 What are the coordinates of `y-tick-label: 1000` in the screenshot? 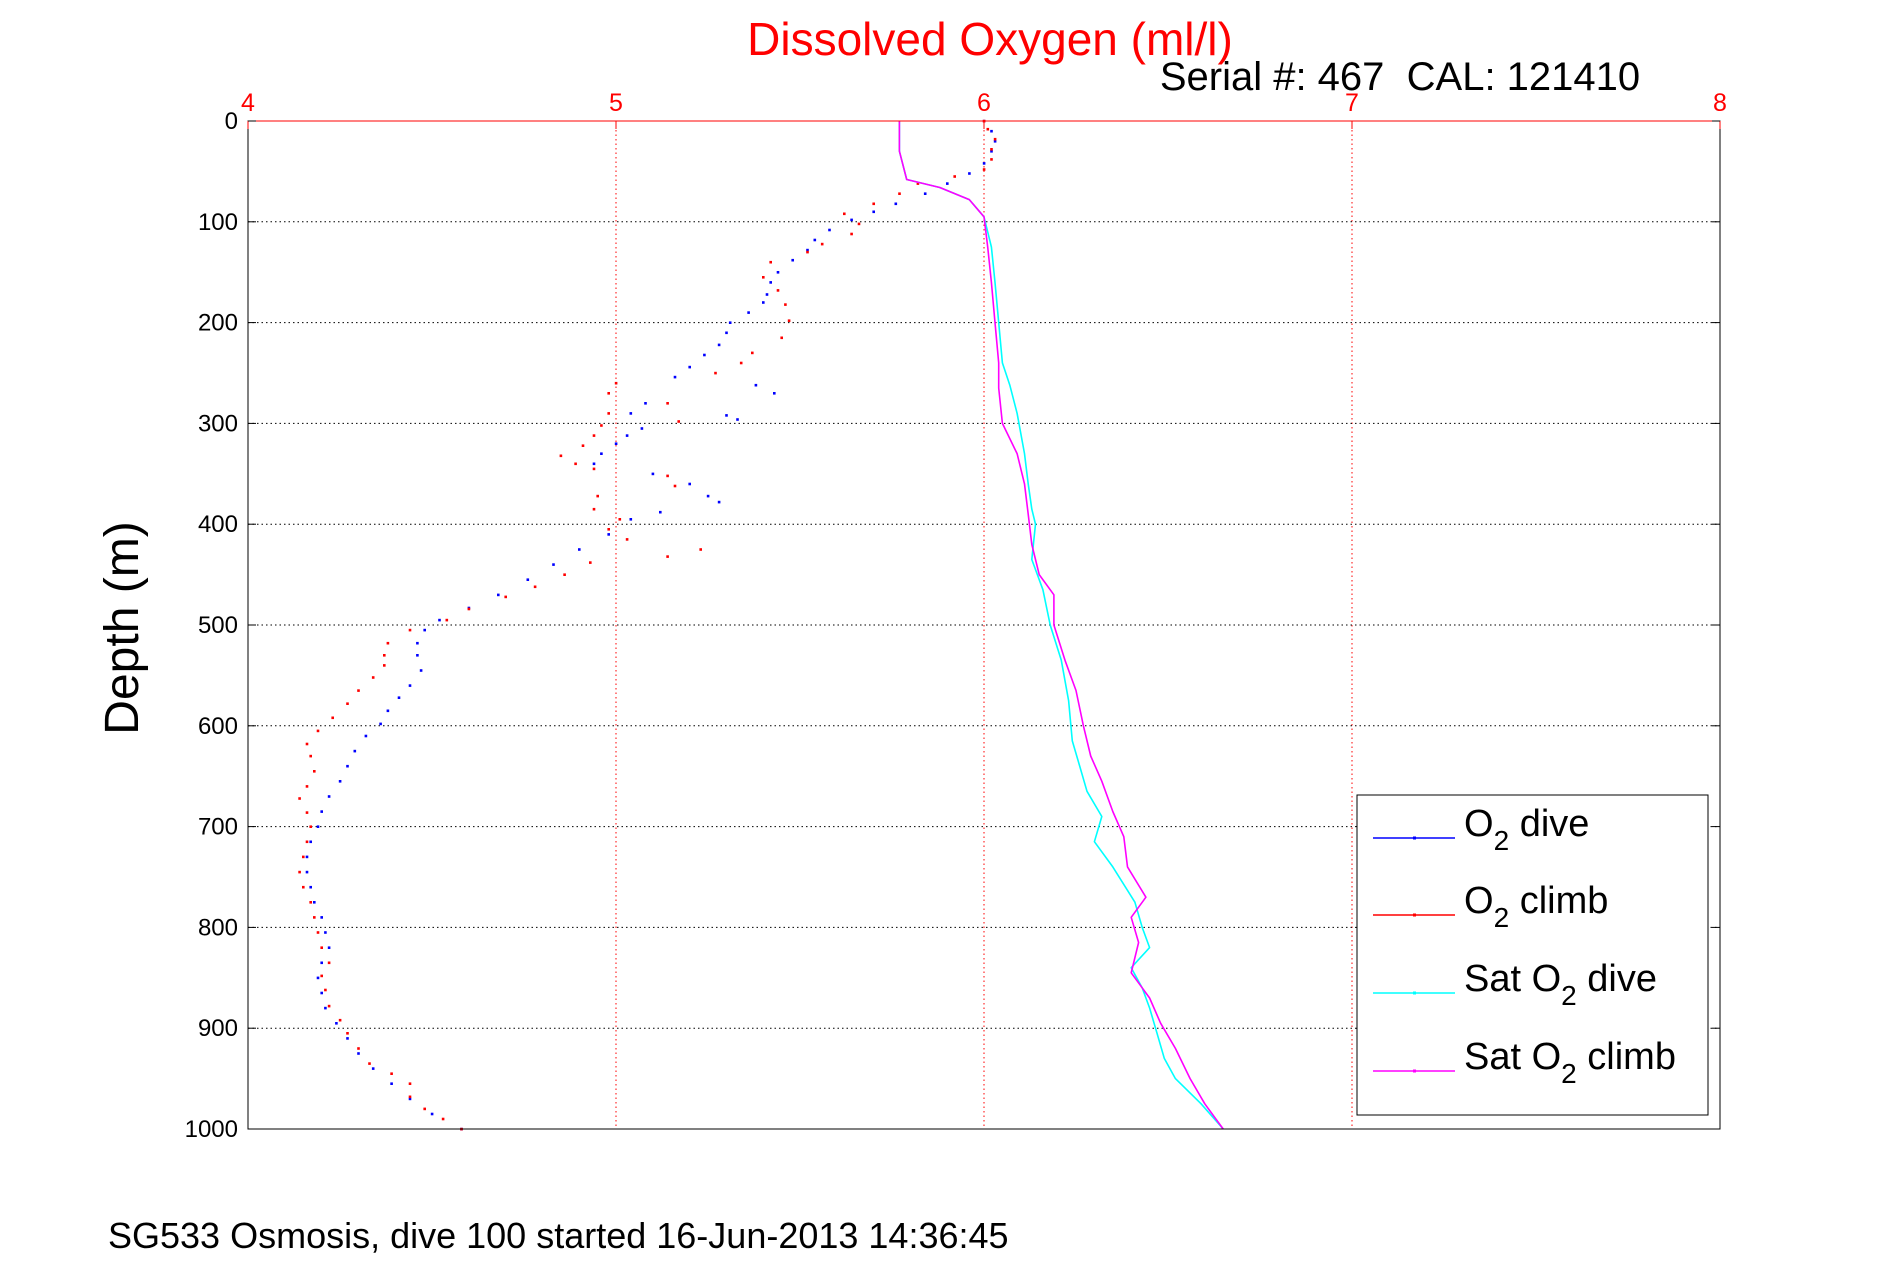 It's located at (211, 1129).